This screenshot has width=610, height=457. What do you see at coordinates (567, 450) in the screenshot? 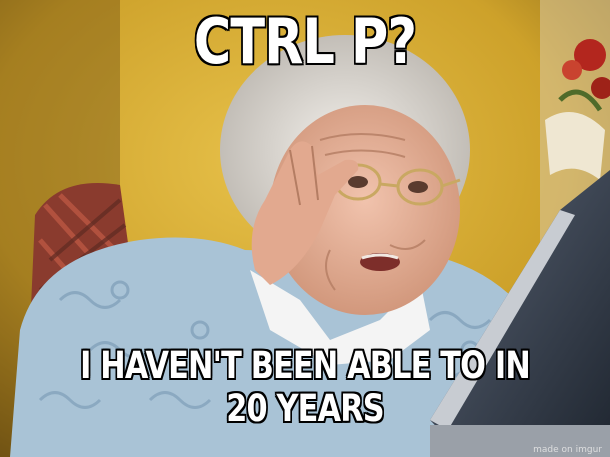
I see `imgur-watermark: made on imgur` at bounding box center [567, 450].